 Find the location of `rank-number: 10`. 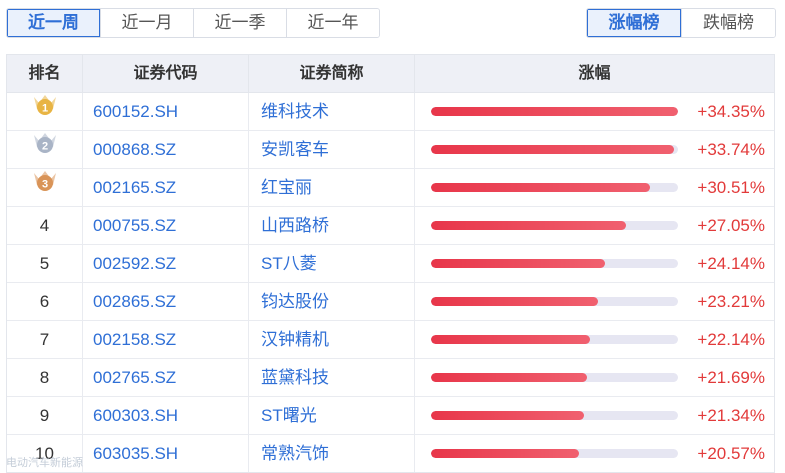

rank-number: 10 is located at coordinates (44, 453).